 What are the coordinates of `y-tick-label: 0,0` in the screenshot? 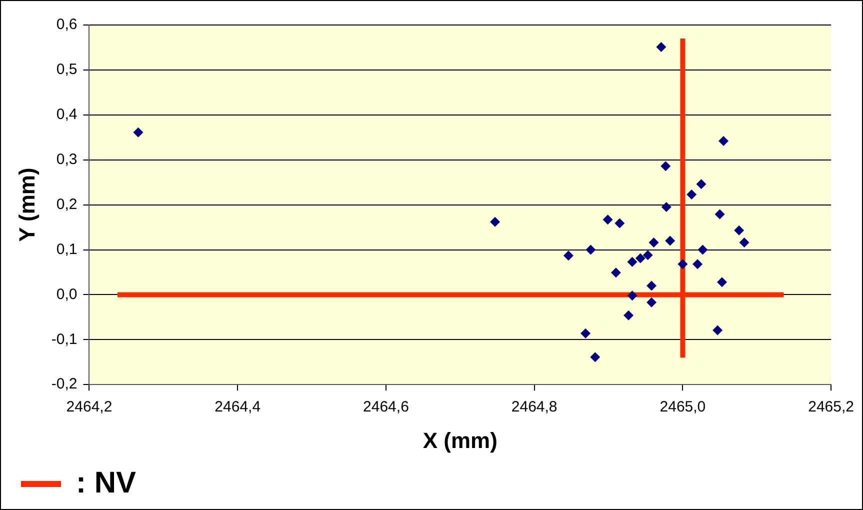 It's located at (67, 294).